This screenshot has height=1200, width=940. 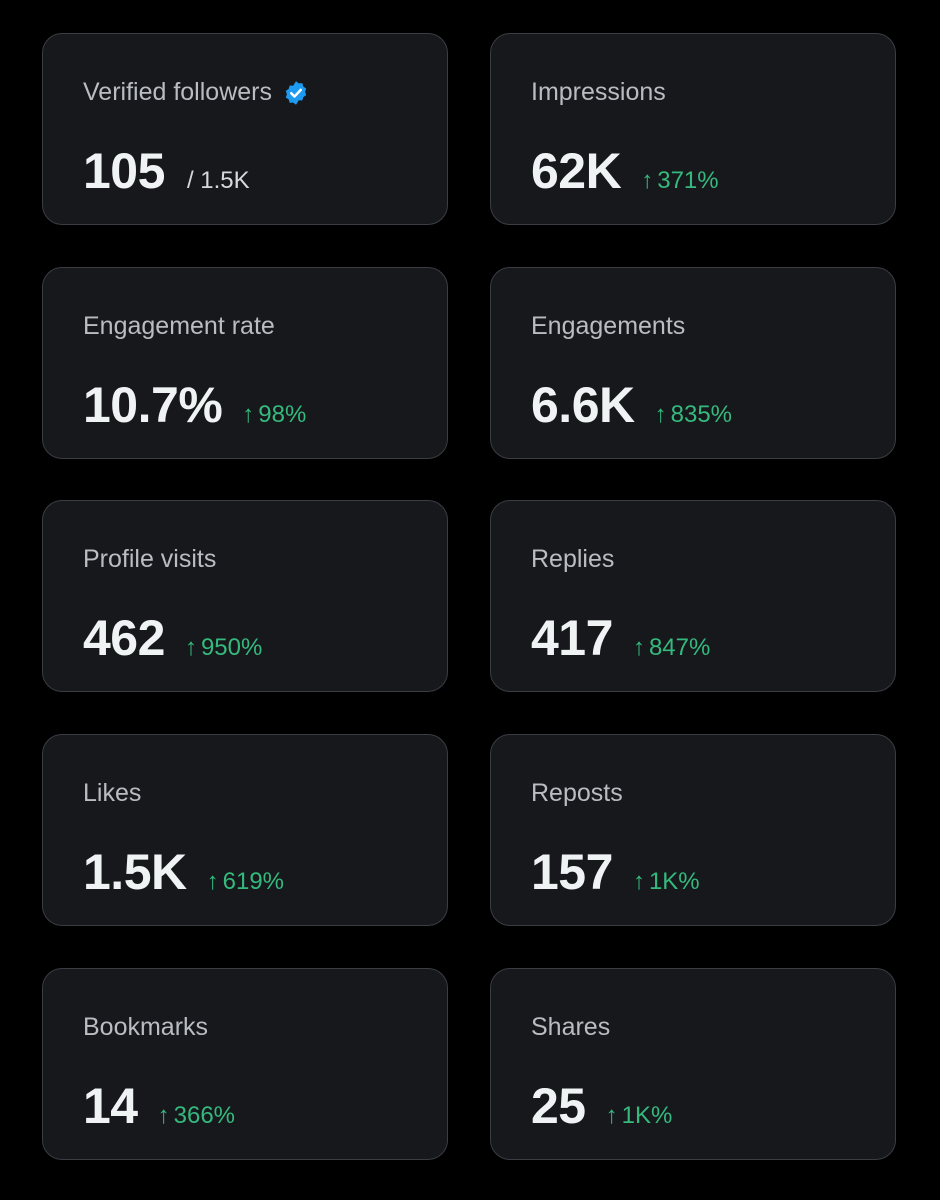 What do you see at coordinates (172, 638) in the screenshot?
I see `metric-value-row: 462 ↑ 950%` at bounding box center [172, 638].